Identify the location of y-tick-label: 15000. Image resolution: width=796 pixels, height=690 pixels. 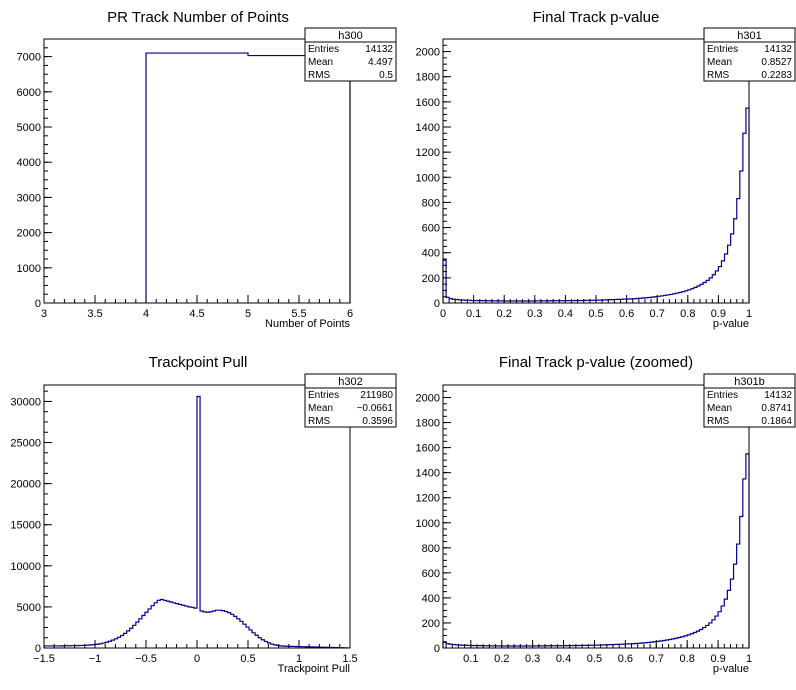
(25, 526).